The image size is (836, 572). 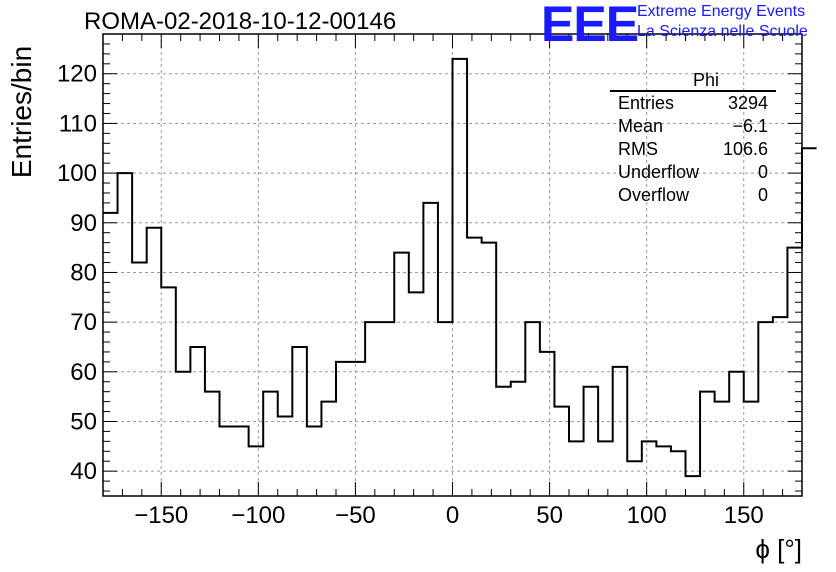 I want to click on x-tick-label: 50, so click(x=549, y=515).